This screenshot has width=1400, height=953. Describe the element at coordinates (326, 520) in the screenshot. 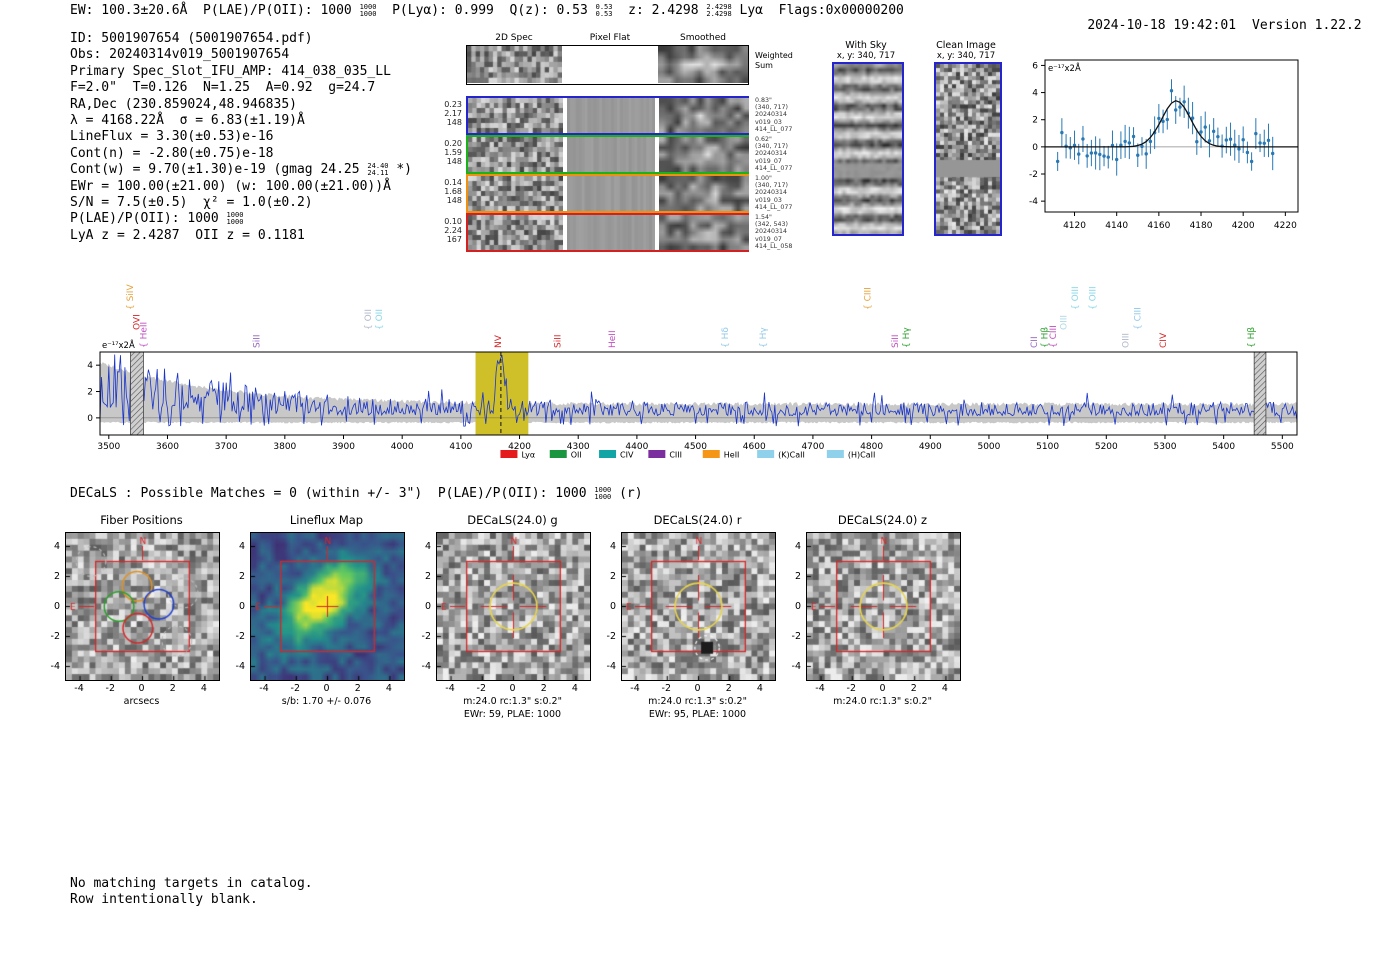

I see `cutout-title-1: Lineflux Map` at that location.